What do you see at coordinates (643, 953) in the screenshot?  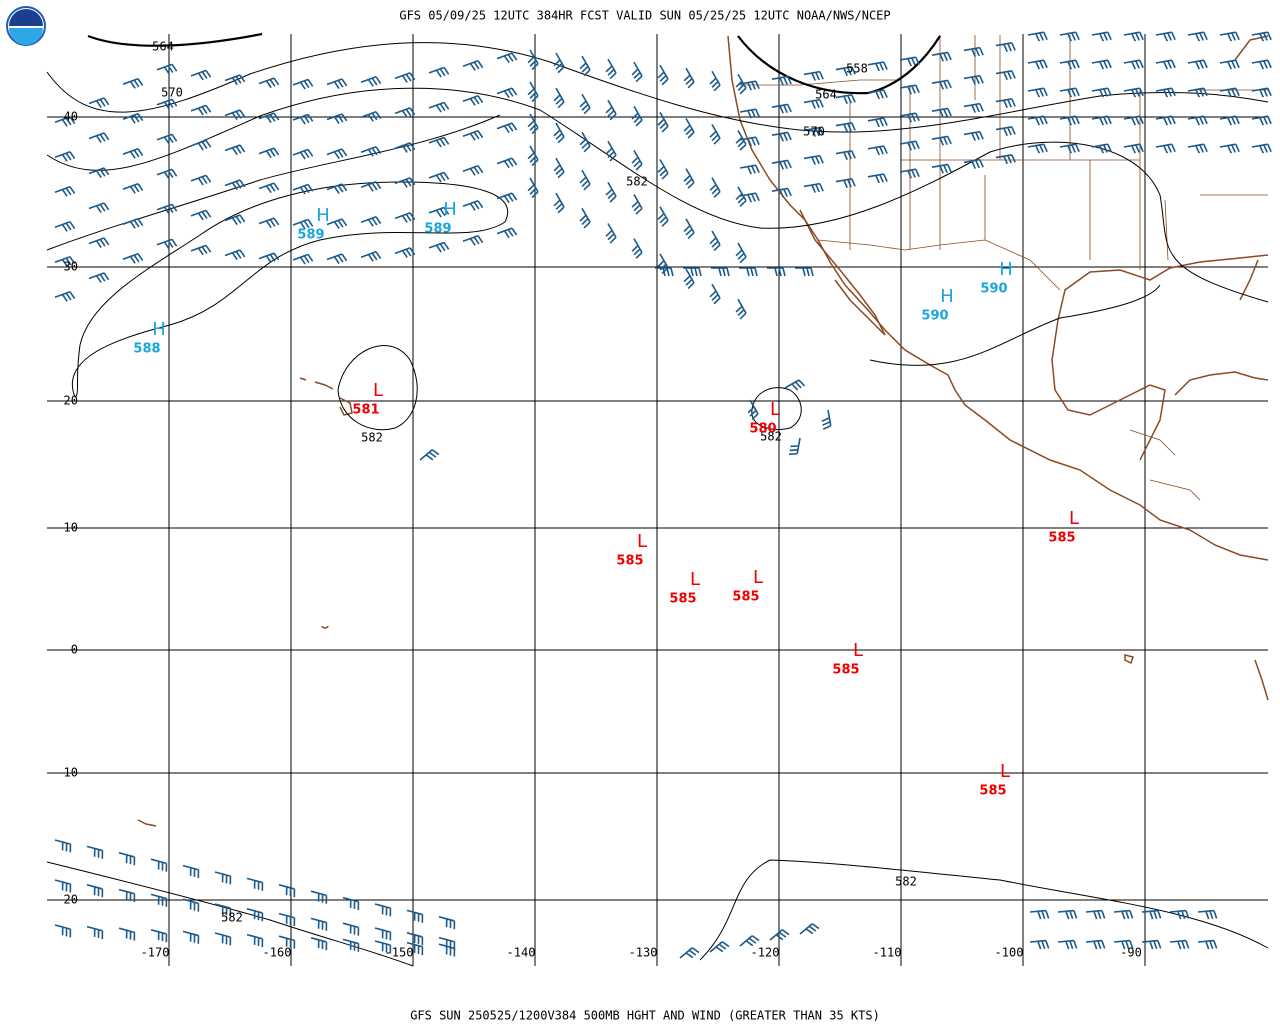 I see `lon-label: -130` at bounding box center [643, 953].